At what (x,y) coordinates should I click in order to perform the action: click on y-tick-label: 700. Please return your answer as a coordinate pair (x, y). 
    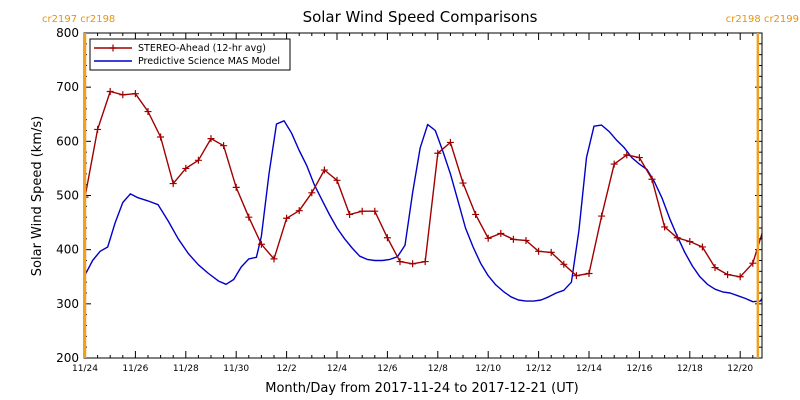
    Looking at the image, I should click on (67, 87).